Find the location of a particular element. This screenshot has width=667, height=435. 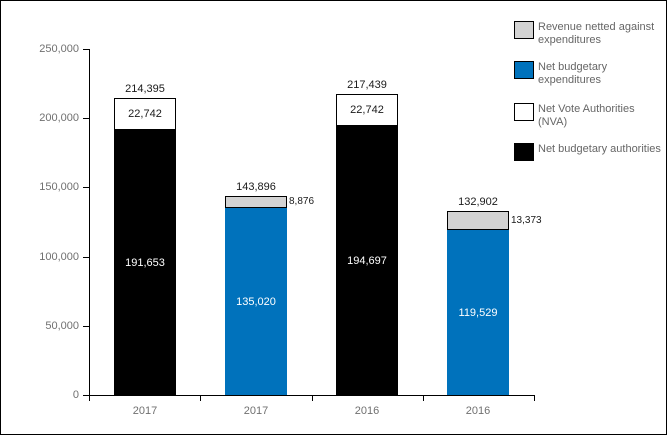

legend-item: Net Vote Authorities (NVA) is located at coordinates (589, 116).